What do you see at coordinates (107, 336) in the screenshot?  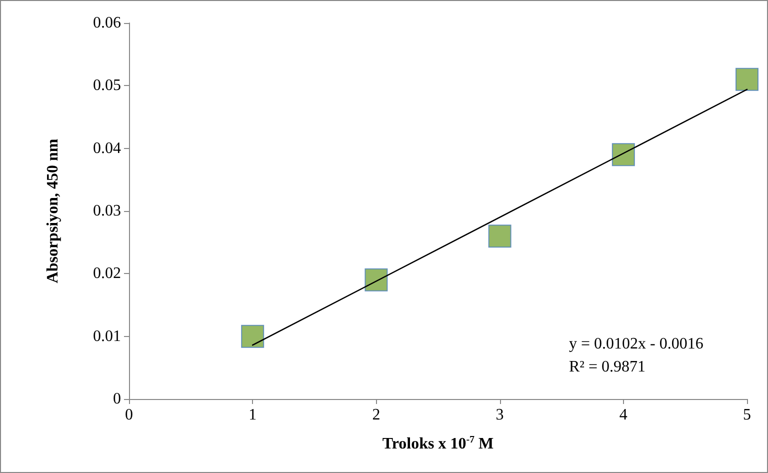 I see `y-tick-label: 0.01` at bounding box center [107, 336].